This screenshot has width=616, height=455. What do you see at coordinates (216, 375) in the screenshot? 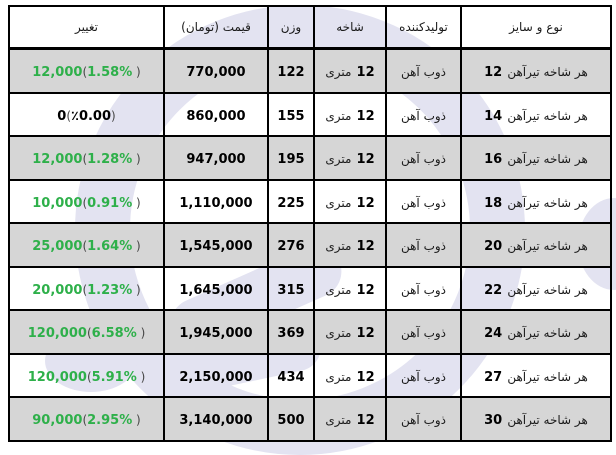
I see `cell-price: 2,150,000` at bounding box center [216, 375].